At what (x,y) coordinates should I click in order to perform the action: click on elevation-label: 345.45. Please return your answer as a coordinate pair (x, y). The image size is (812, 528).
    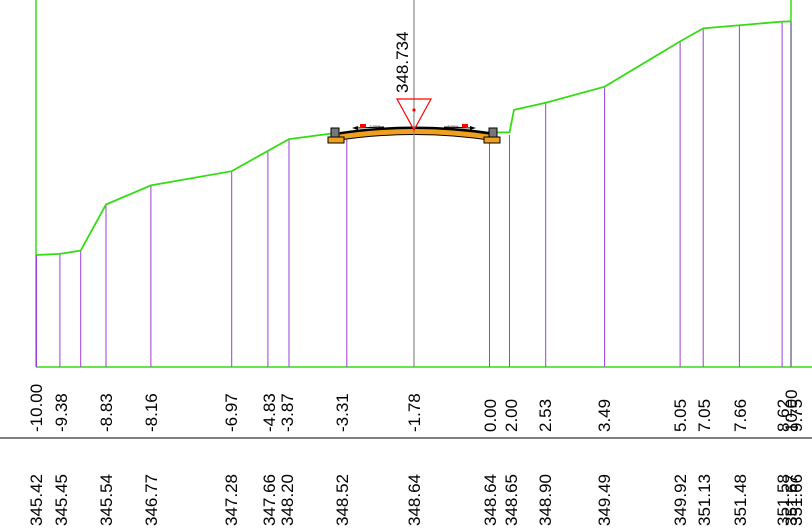
    Looking at the image, I should click on (61, 500).